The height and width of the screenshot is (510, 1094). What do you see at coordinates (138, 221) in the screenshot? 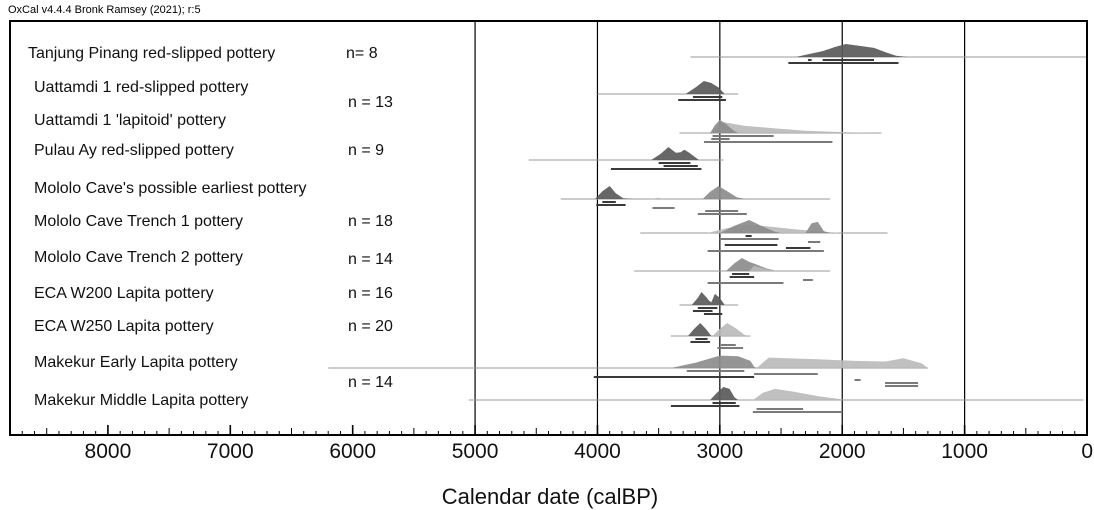
I see `row-label-5: Mololo Cave Trench 1 pottery` at bounding box center [138, 221].